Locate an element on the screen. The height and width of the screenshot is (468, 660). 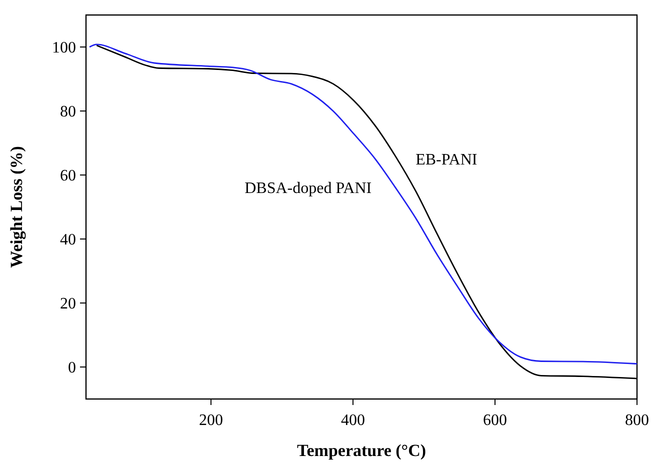
y-tick-label: 100 is located at coordinates (64, 48).